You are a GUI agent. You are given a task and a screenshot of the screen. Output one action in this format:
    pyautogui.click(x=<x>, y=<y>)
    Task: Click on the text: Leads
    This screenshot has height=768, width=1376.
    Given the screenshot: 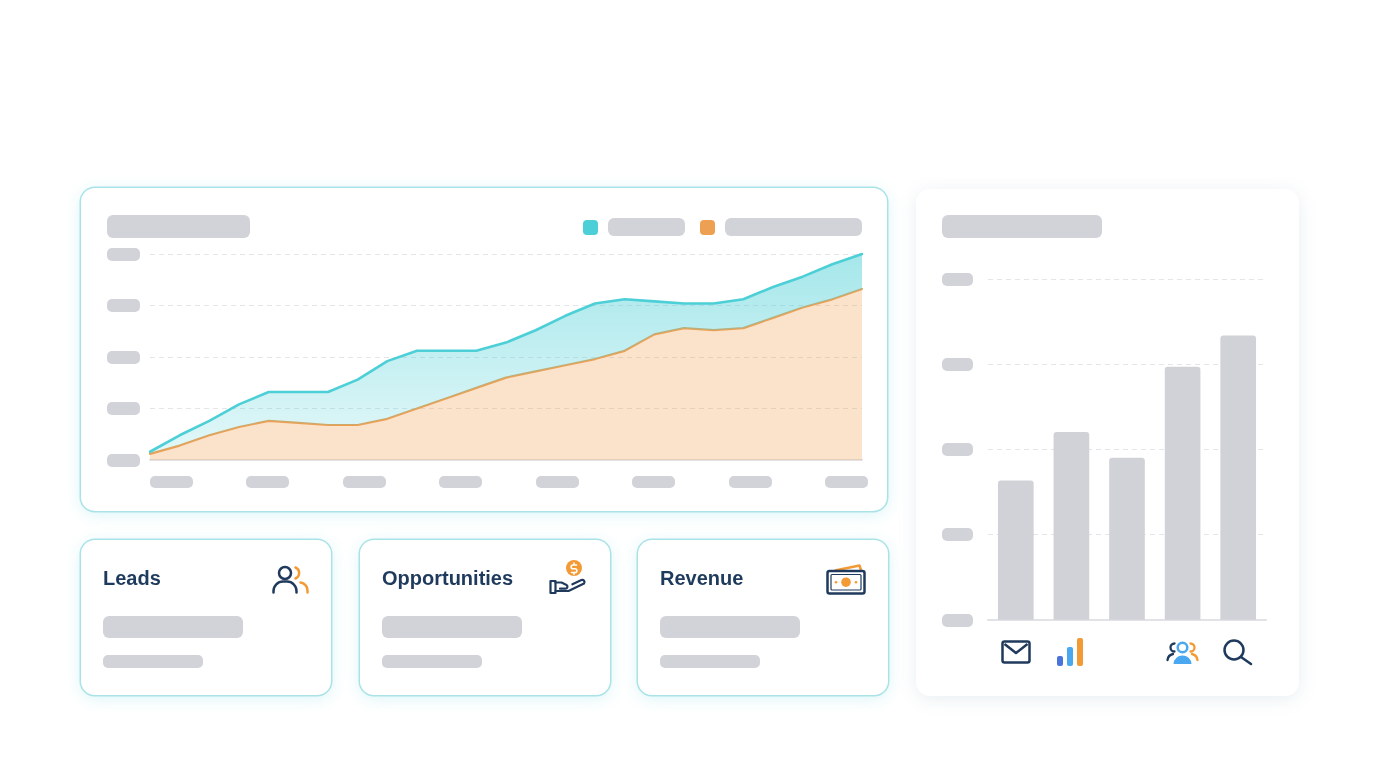 What is the action you would take?
    pyautogui.click(x=132, y=577)
    